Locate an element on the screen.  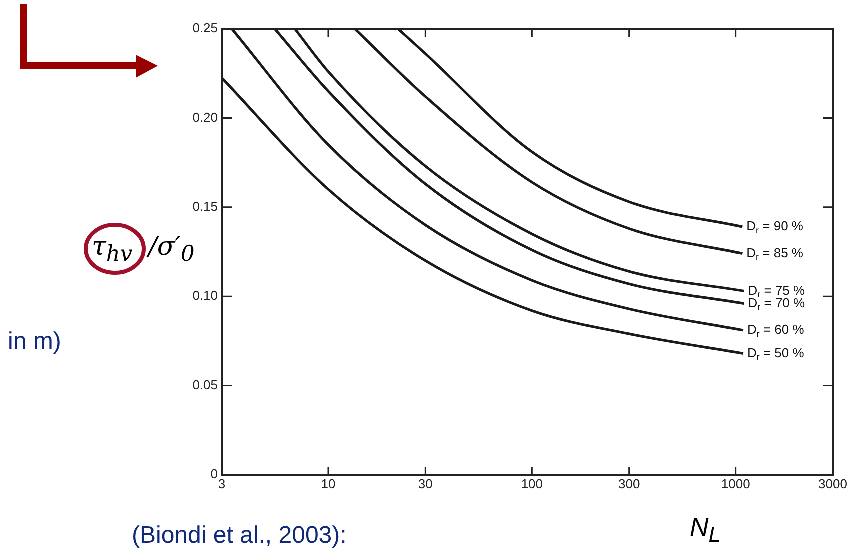
y-tick-label: 0.20 is located at coordinates (205, 117).